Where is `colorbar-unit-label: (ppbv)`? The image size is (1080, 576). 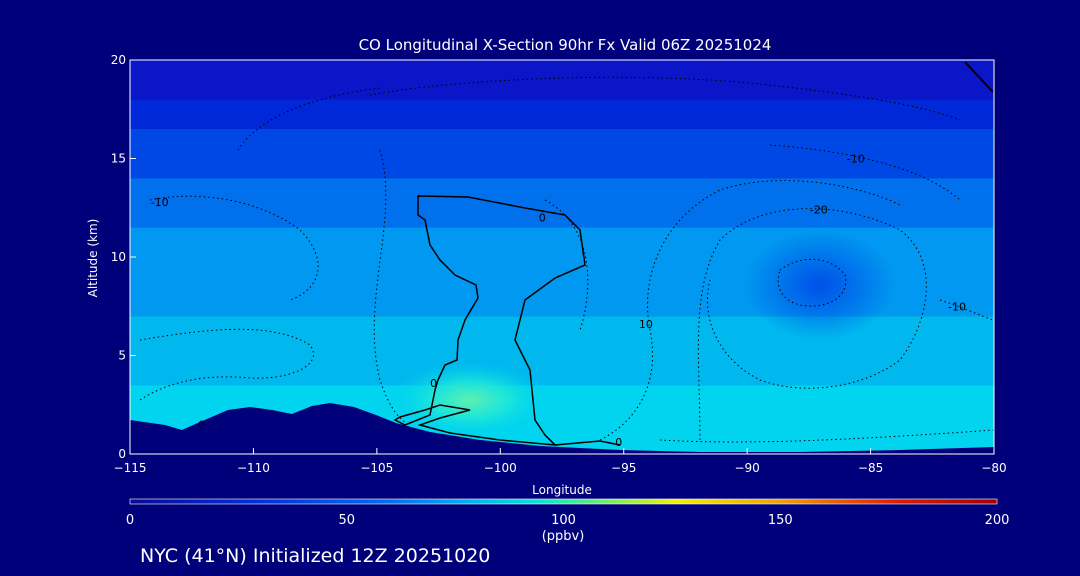 colorbar-unit-label: (ppbv) is located at coordinates (563, 536).